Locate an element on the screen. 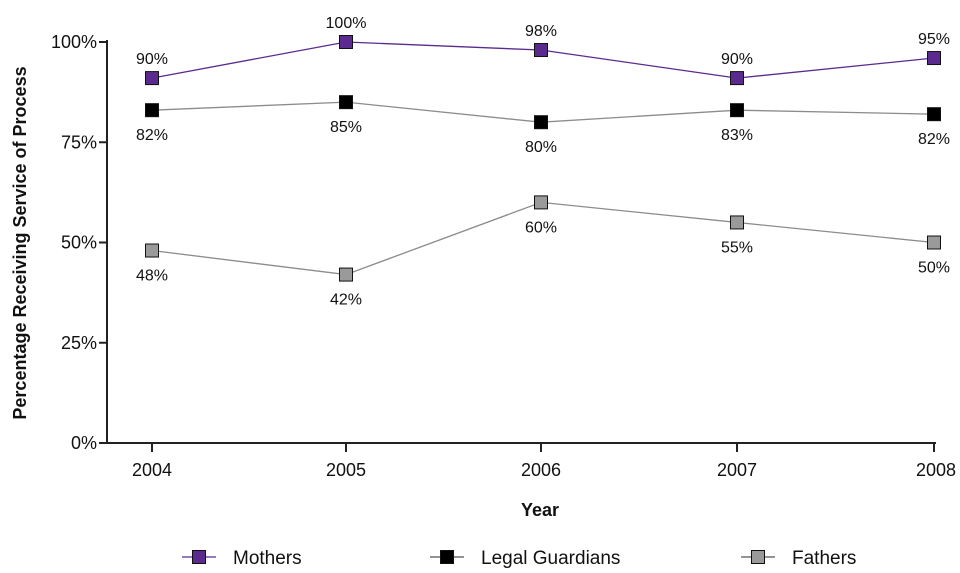  legend-item: Legal Guardians is located at coordinates (525, 558).